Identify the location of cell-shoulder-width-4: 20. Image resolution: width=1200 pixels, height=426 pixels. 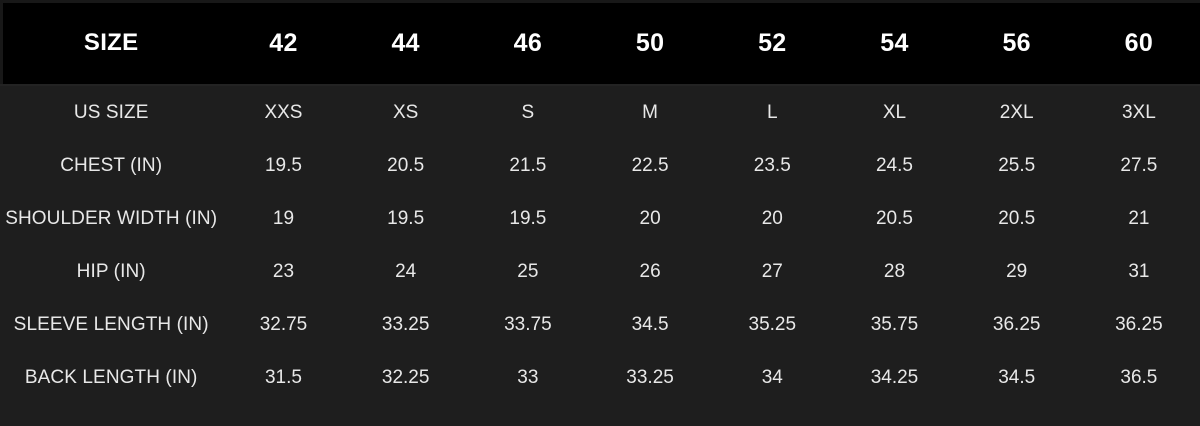
(772, 218).